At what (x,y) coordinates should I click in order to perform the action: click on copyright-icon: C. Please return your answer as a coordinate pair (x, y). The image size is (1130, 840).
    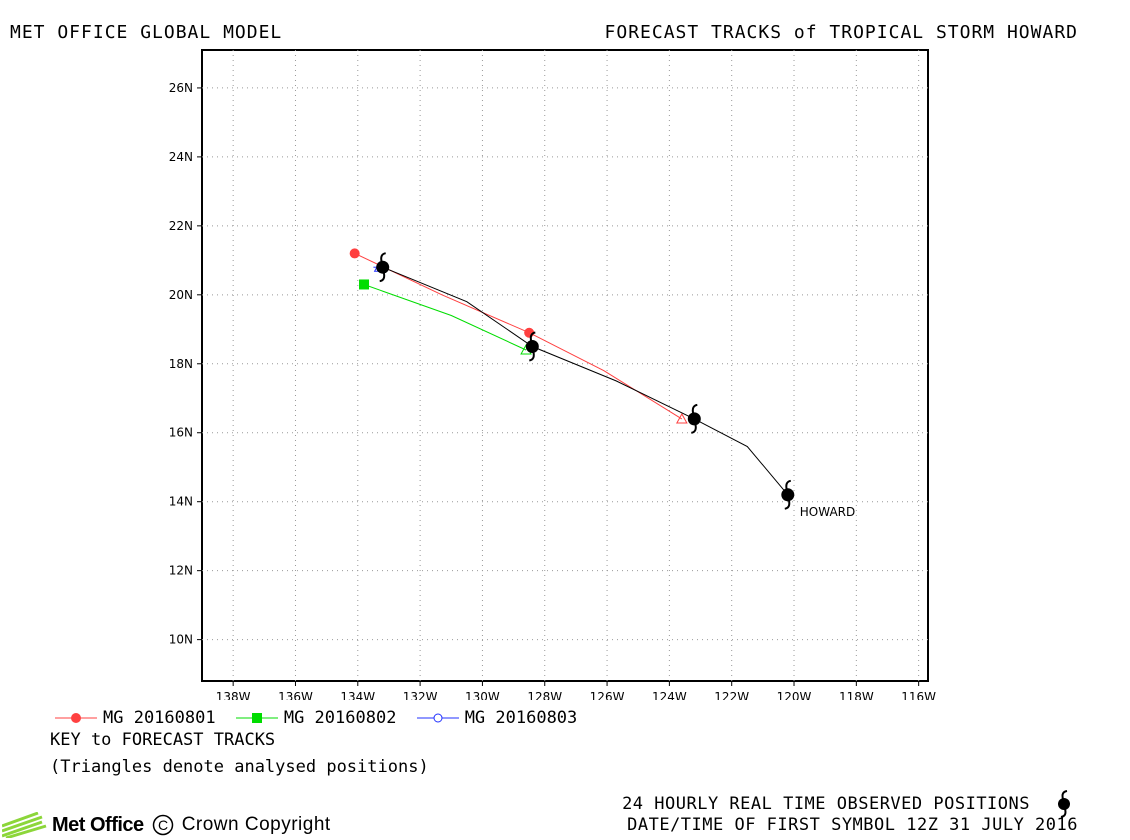
    Looking at the image, I should click on (162, 825).